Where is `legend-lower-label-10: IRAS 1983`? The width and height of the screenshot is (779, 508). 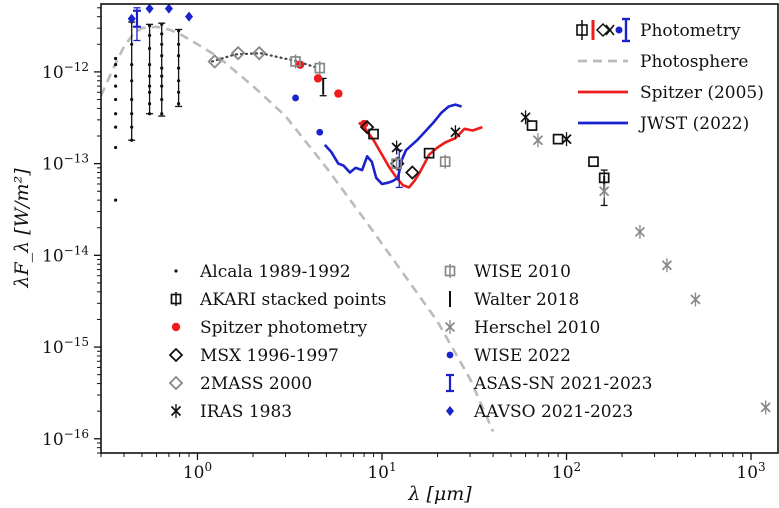 legend-lower-label-10: IRAS 1983 is located at coordinates (246, 412).